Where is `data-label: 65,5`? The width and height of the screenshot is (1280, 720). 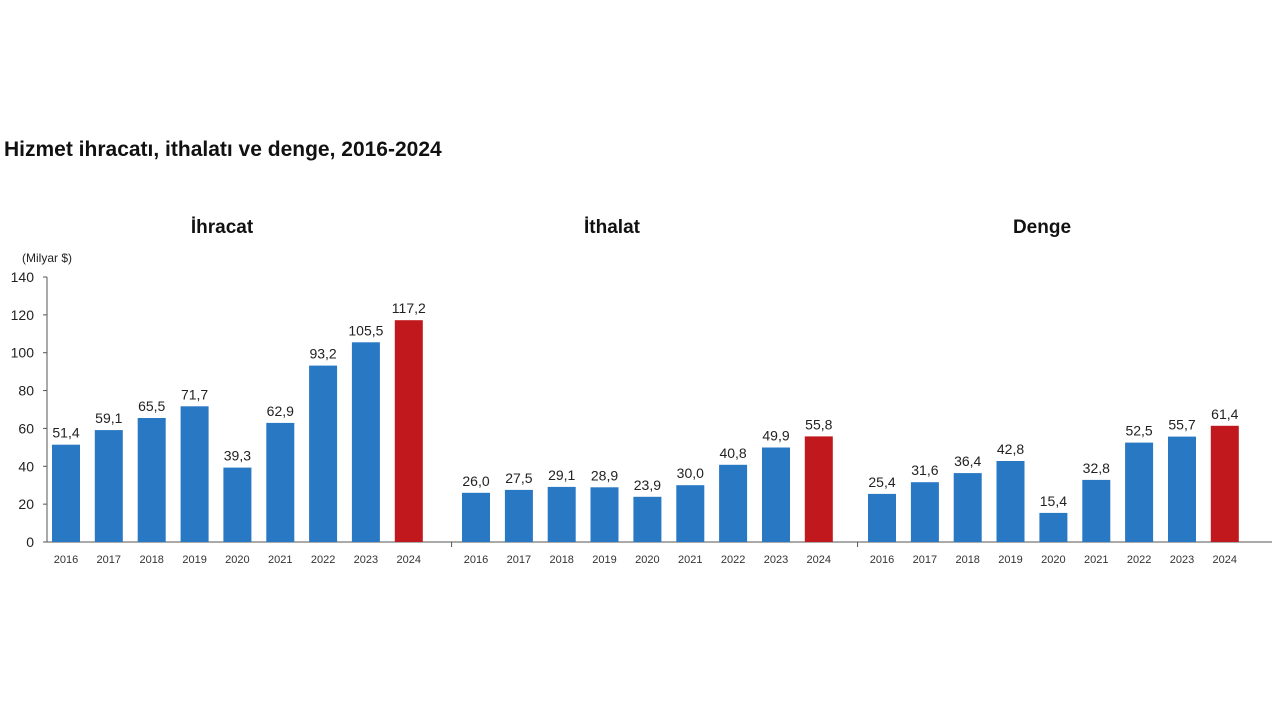 data-label: 65,5 is located at coordinates (151, 406).